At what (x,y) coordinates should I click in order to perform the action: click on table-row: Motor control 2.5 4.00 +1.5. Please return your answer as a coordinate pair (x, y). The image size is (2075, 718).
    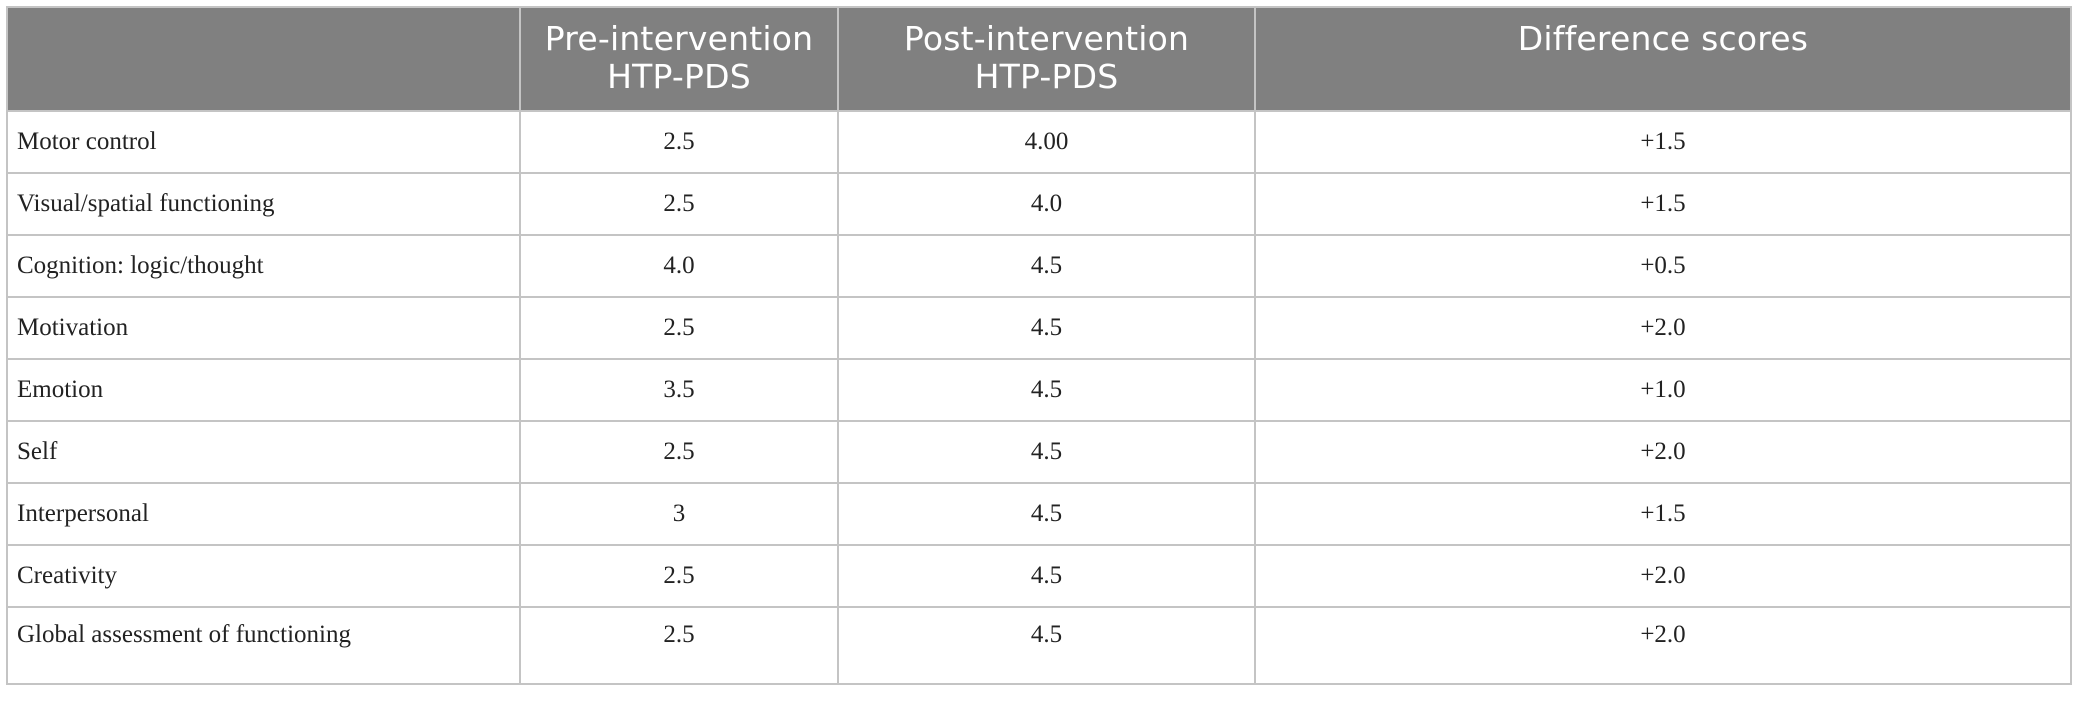
    Looking at the image, I should click on (1039, 142).